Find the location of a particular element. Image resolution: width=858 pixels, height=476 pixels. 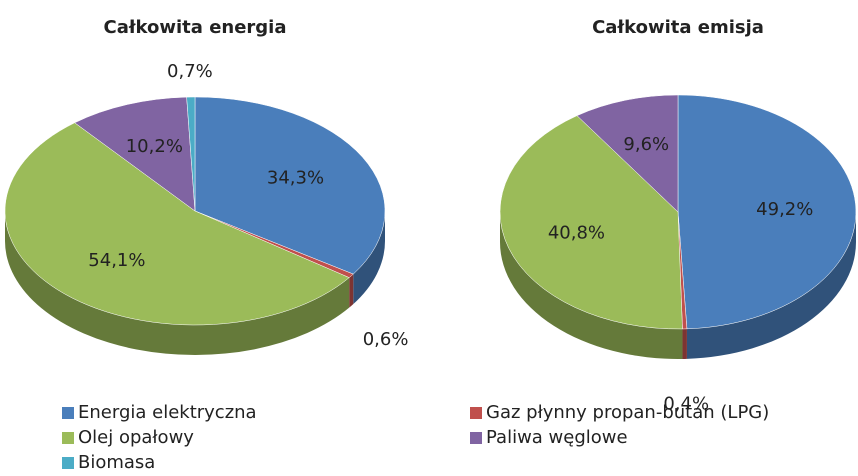

data-label: 9,6% is located at coordinates (646, 144).